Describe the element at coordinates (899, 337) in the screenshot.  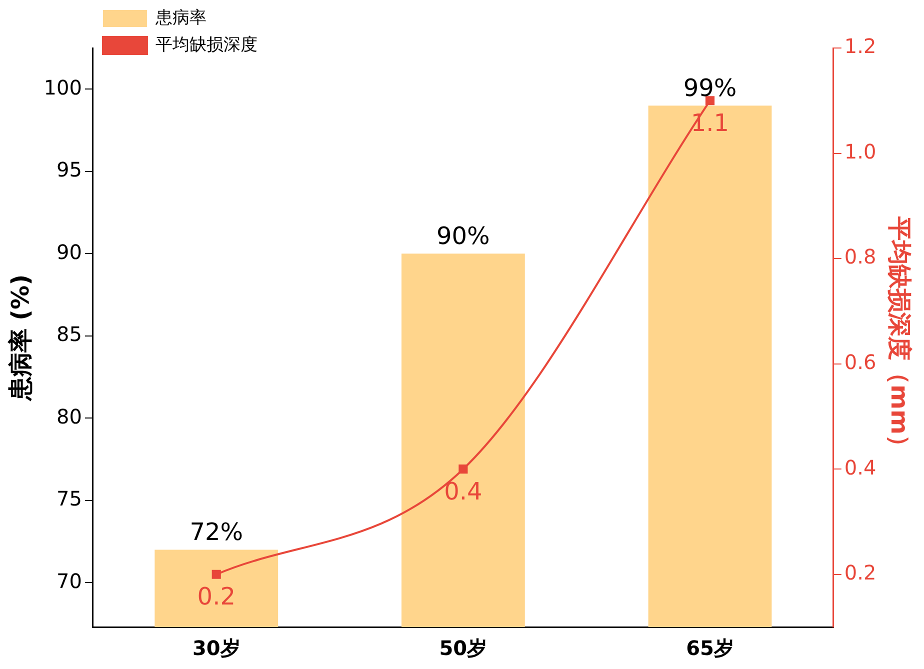
I see `y2-axis-title: 平均缺损深度（mm）` at that location.